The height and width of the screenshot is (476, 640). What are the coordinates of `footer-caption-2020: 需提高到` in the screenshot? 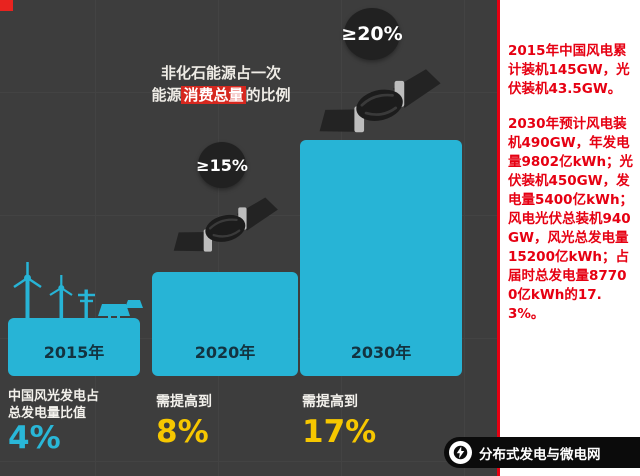 It's located at (184, 402).